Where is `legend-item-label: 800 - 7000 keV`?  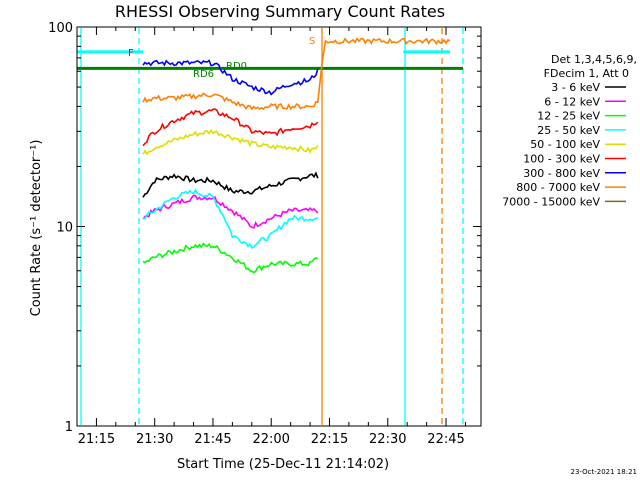 legend-item-label: 800 - 7000 keV is located at coordinates (558, 187).